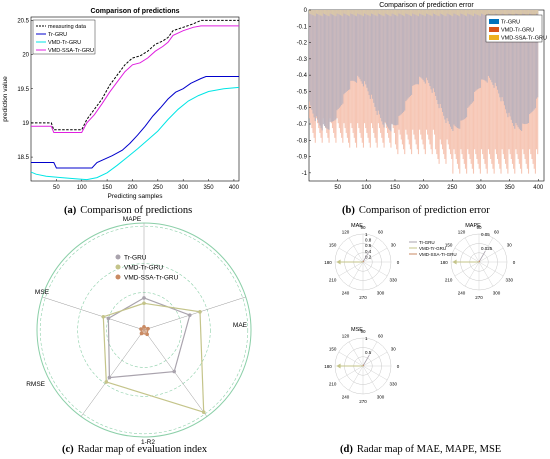  What do you see at coordinates (23, 90) in the screenshot?
I see `y-tick-label-a: 19.5` at bounding box center [23, 90].